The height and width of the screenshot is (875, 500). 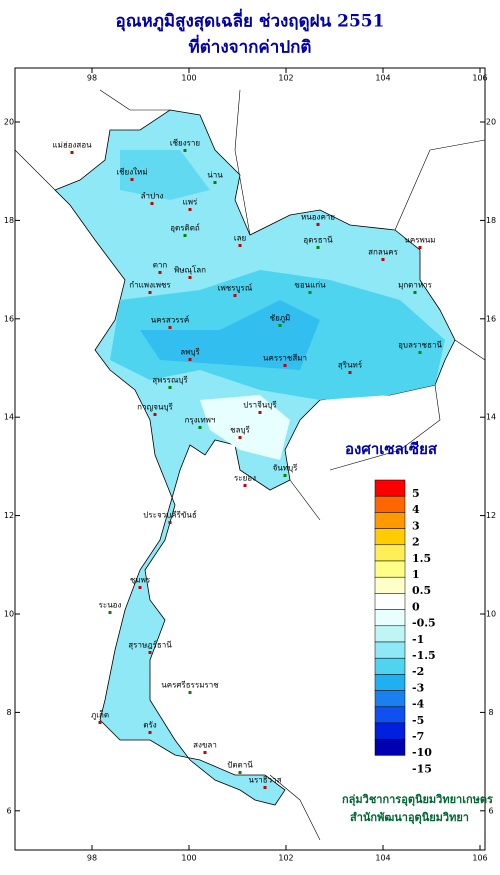 What do you see at coordinates (415, 285) in the screenshot?
I see `place-label: มุกดาหาร` at bounding box center [415, 285].